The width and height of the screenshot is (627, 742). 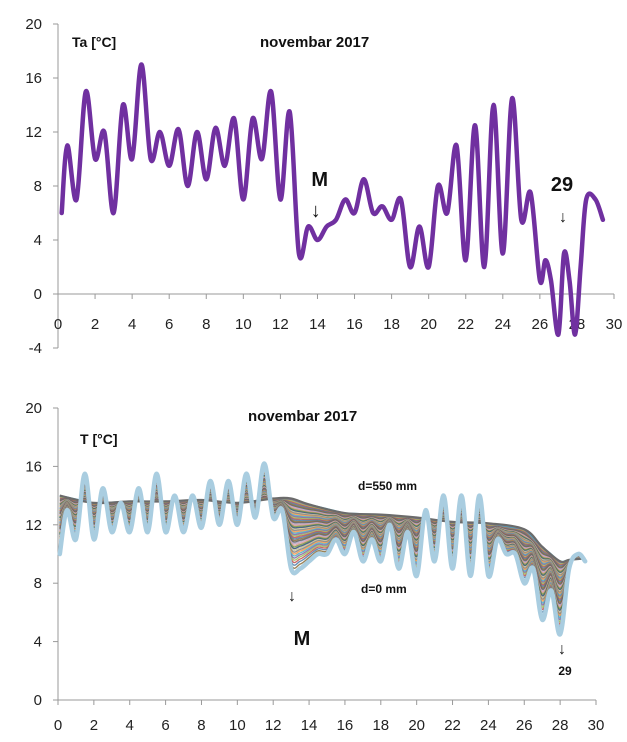 I want to click on chart2-x-tick-label: 10, so click(x=237, y=725).